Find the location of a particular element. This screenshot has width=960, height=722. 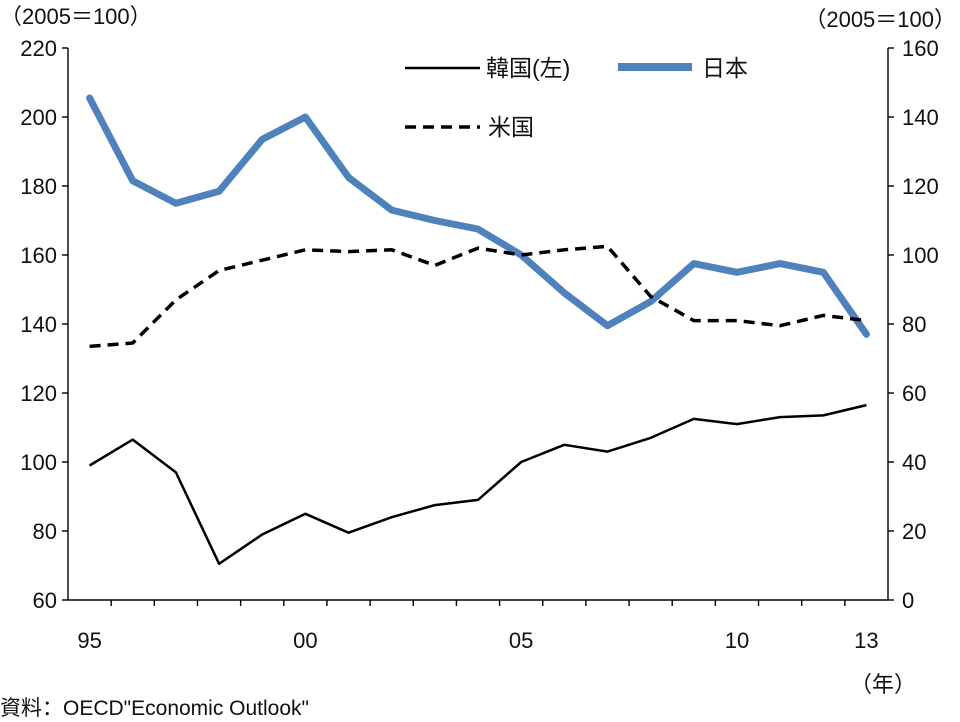

right-y-tick-label: 80 is located at coordinates (914, 324).